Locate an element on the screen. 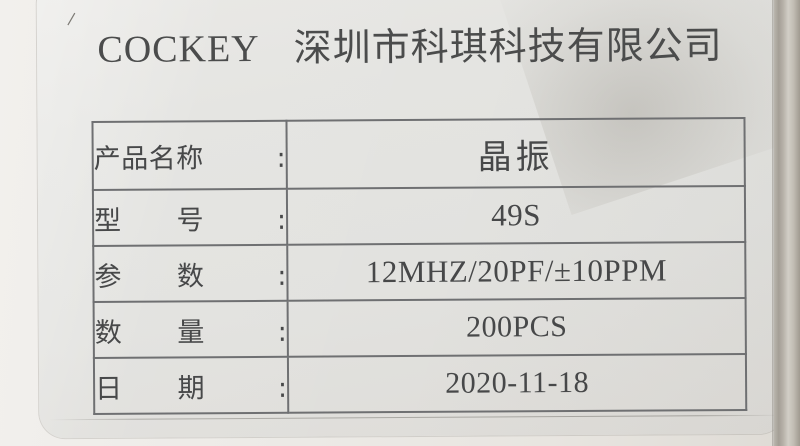 The height and width of the screenshot is (446, 800). label-bottom-edge-line is located at coordinates (417, 417).